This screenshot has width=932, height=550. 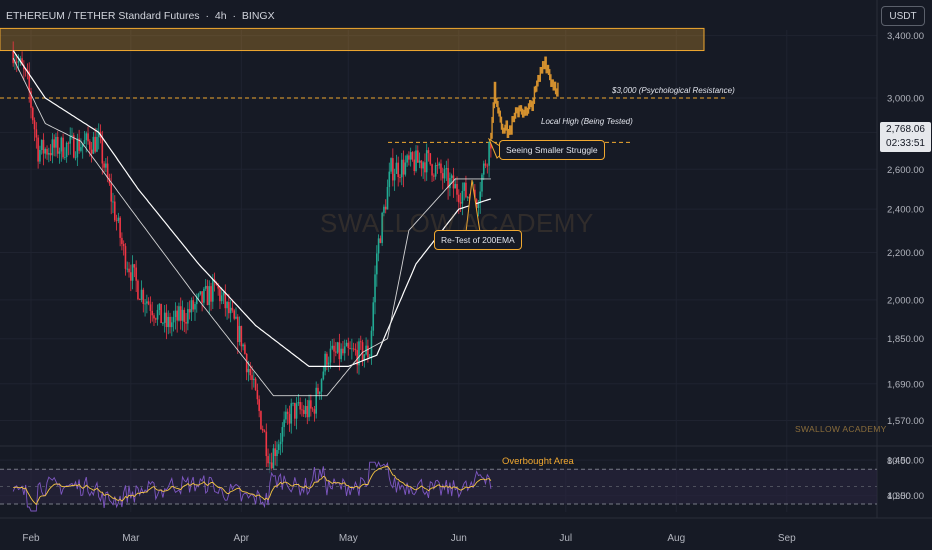 I want to click on last-price-value: 2,768.06, so click(x=905, y=129).